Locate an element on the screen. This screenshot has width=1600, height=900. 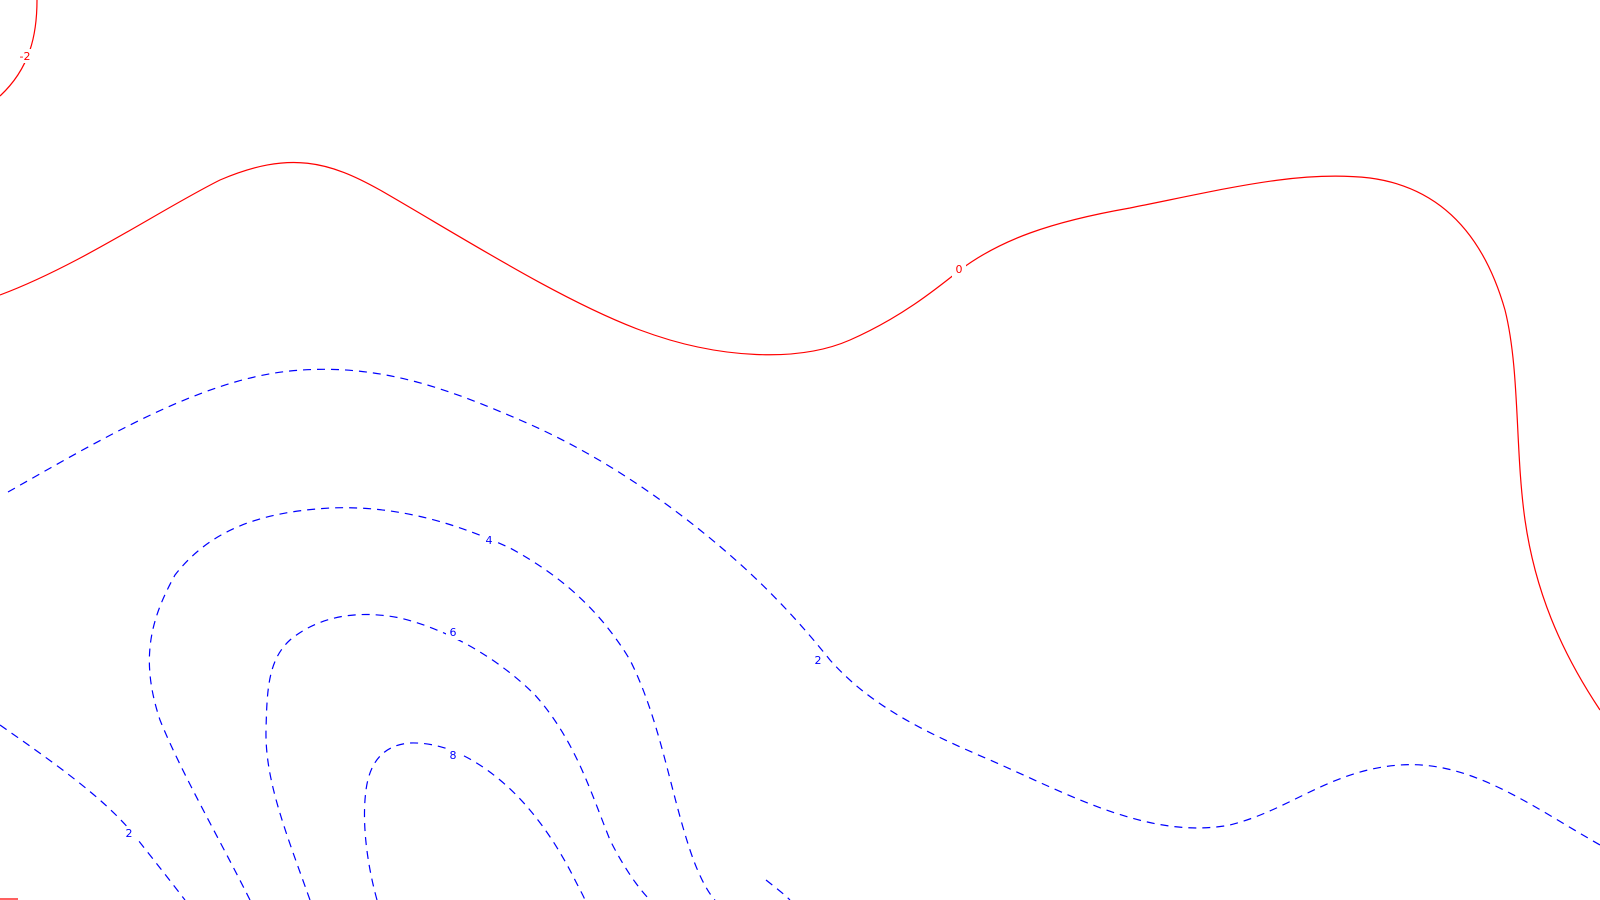
contour-label-2-lower: 2 is located at coordinates (129, 833).